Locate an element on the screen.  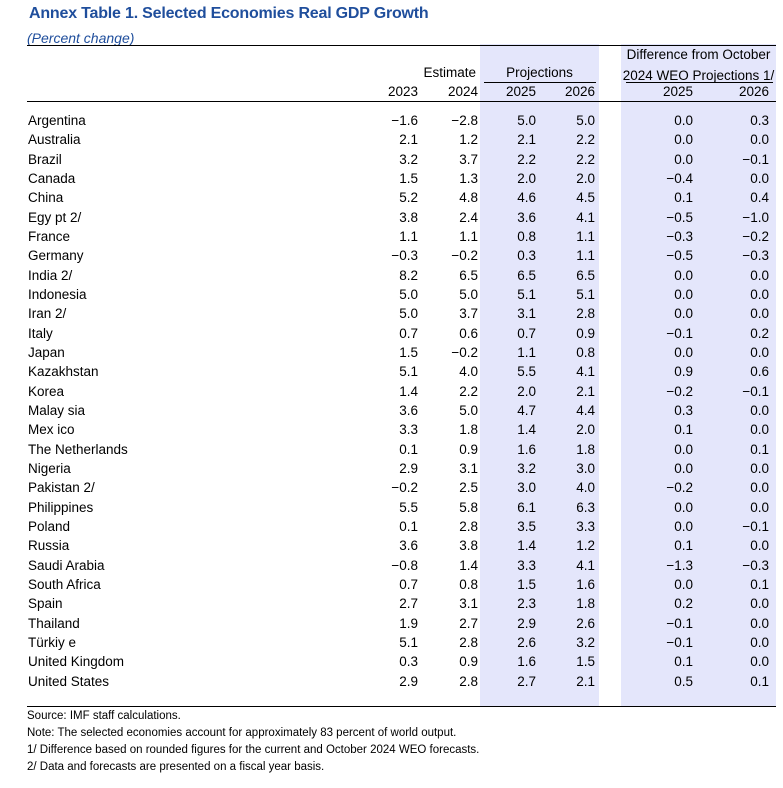
country-name: Spain is located at coordinates (45, 604).